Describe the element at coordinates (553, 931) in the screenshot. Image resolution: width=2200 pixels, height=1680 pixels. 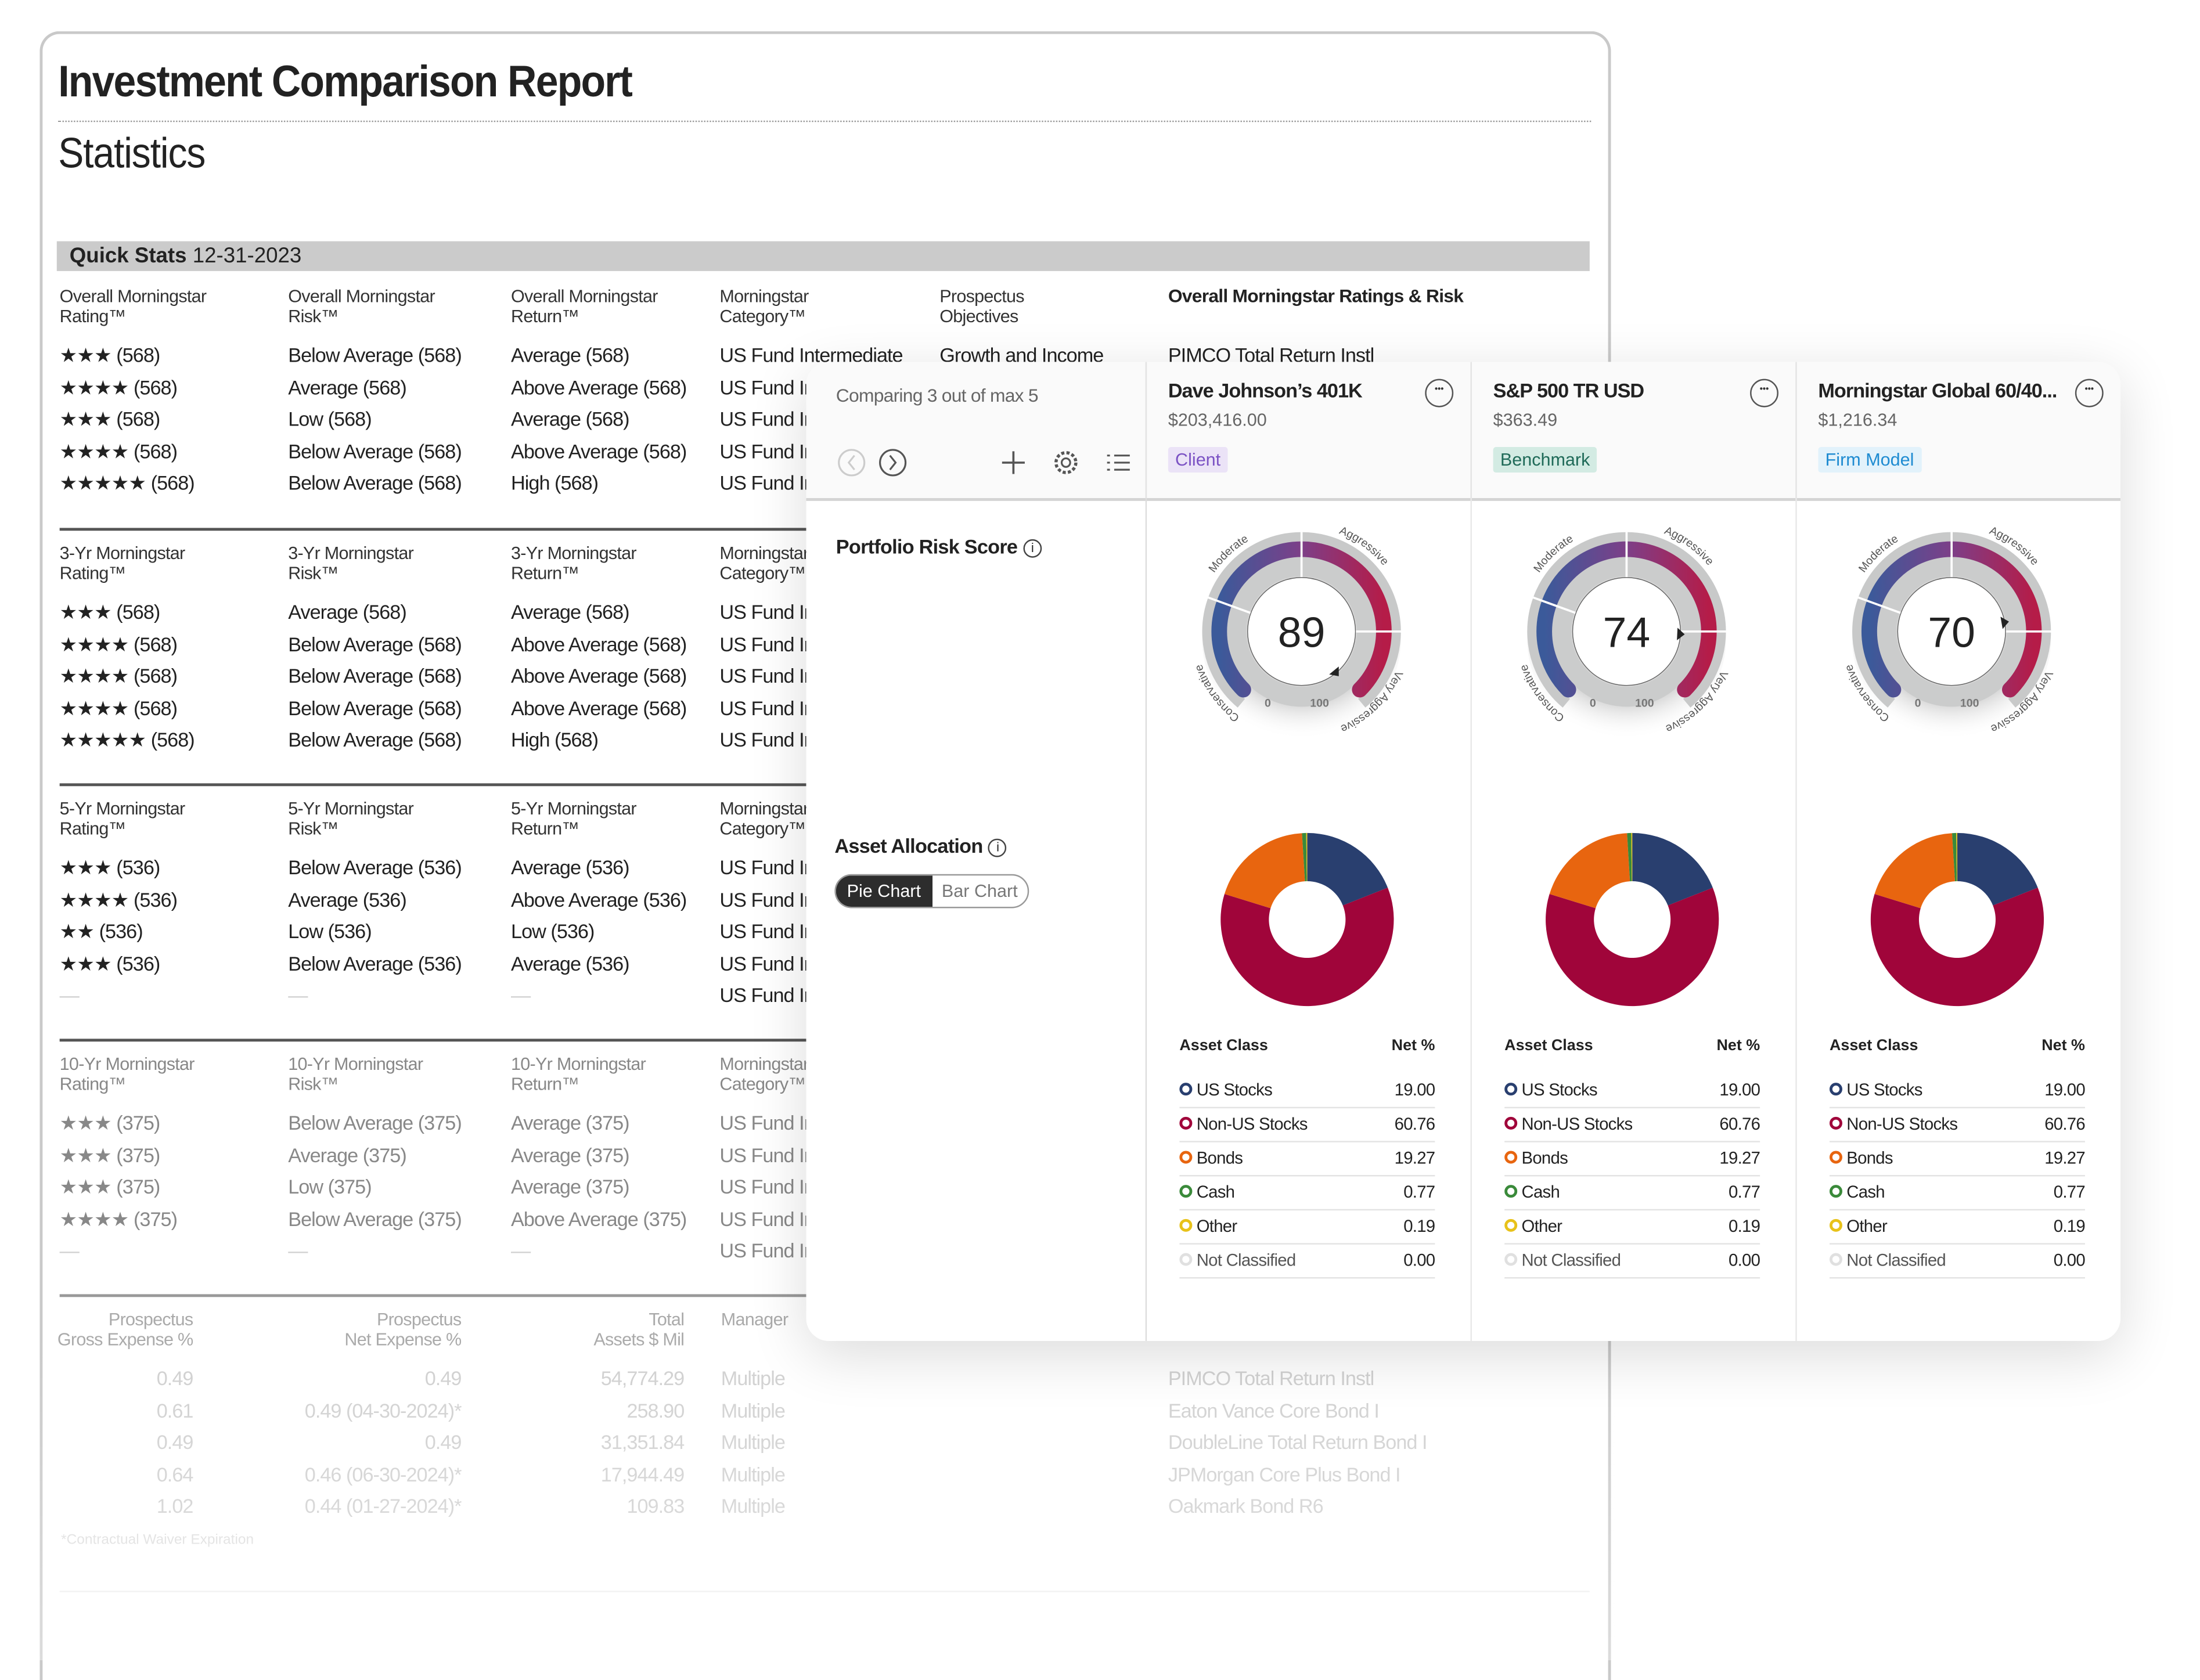
I see `table-cell: Low (536)` at that location.